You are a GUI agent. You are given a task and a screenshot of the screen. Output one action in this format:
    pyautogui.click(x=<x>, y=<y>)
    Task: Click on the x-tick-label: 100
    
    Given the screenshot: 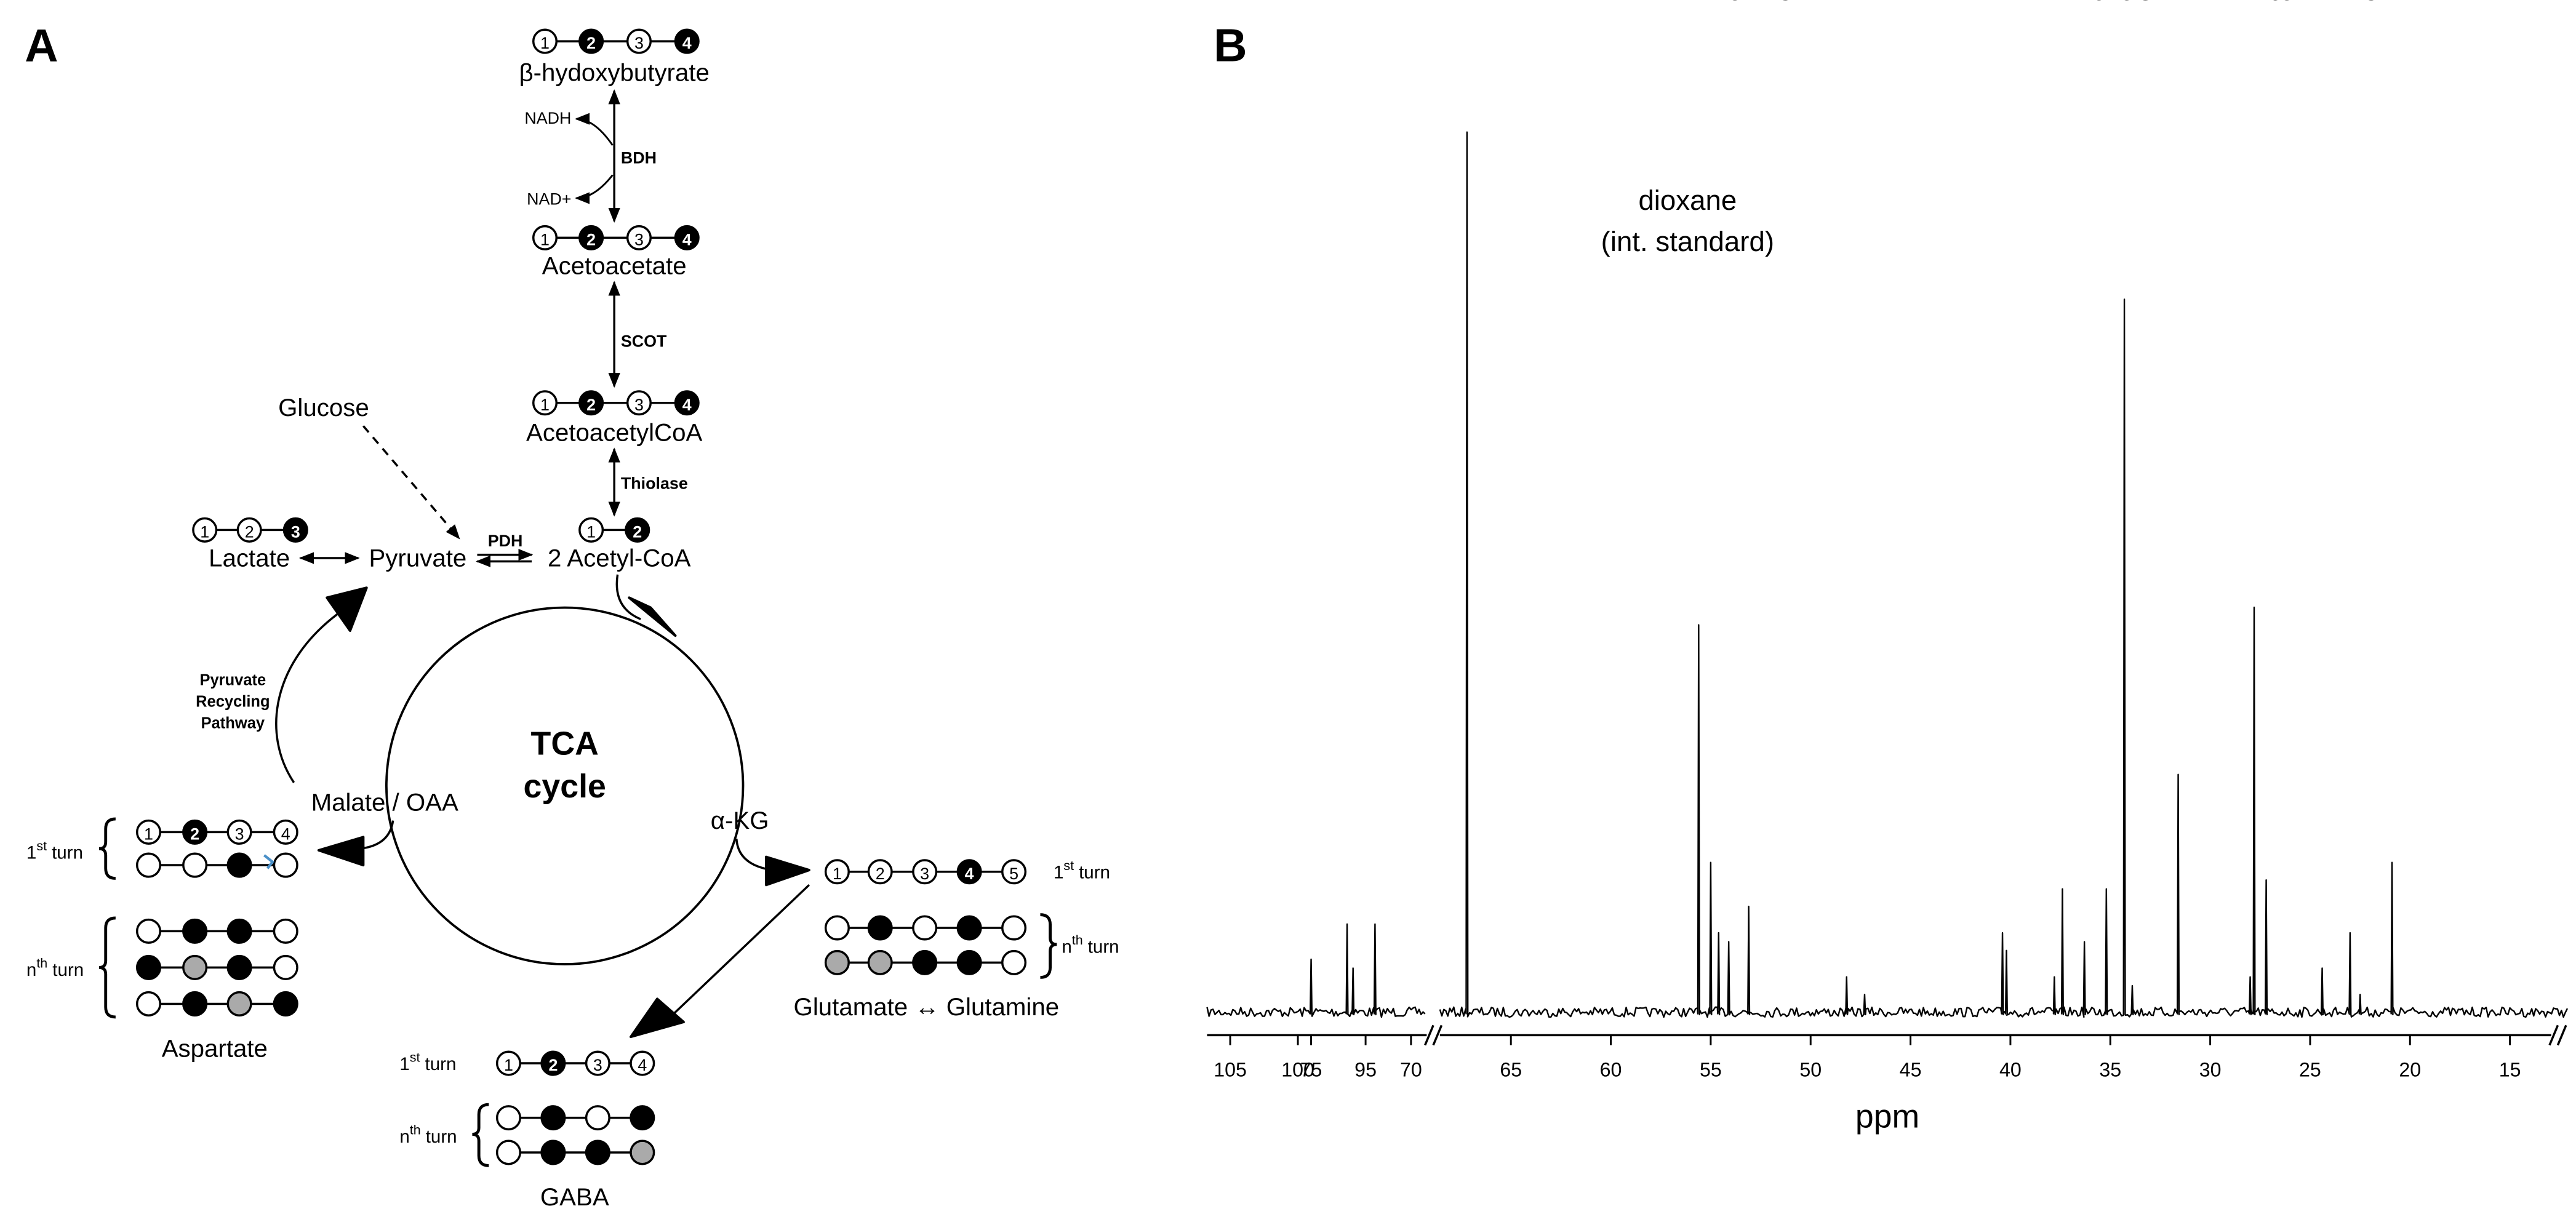 What is the action you would take?
    pyautogui.click(x=1297, y=1070)
    